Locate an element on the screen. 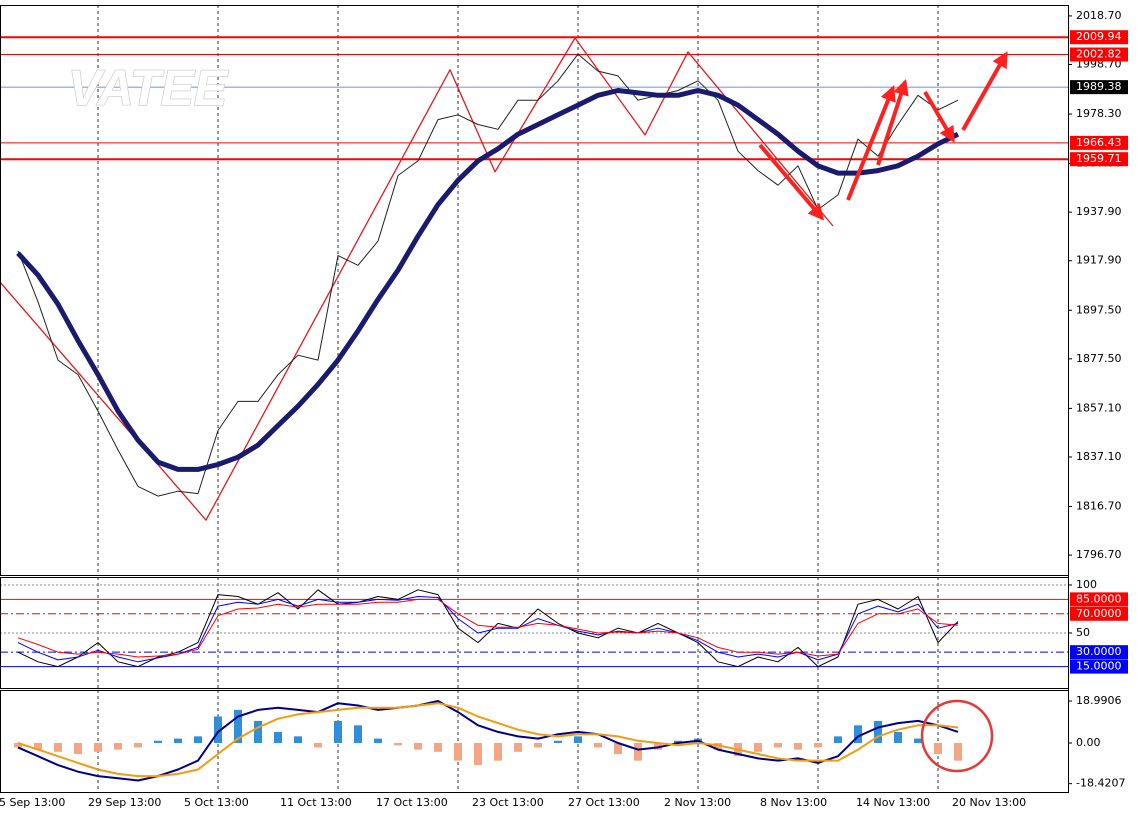 This screenshot has width=1137, height=817. y-tick-label: -18.4207 is located at coordinates (1100, 783).